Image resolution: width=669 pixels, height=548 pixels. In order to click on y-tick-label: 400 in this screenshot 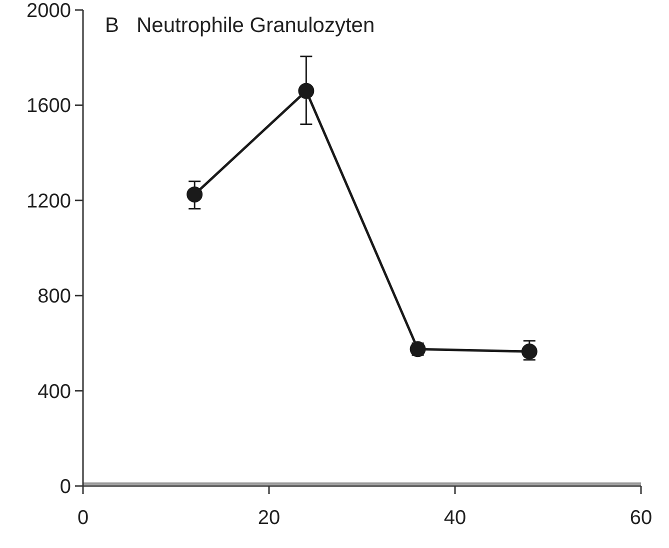, I will do `click(54, 391)`.